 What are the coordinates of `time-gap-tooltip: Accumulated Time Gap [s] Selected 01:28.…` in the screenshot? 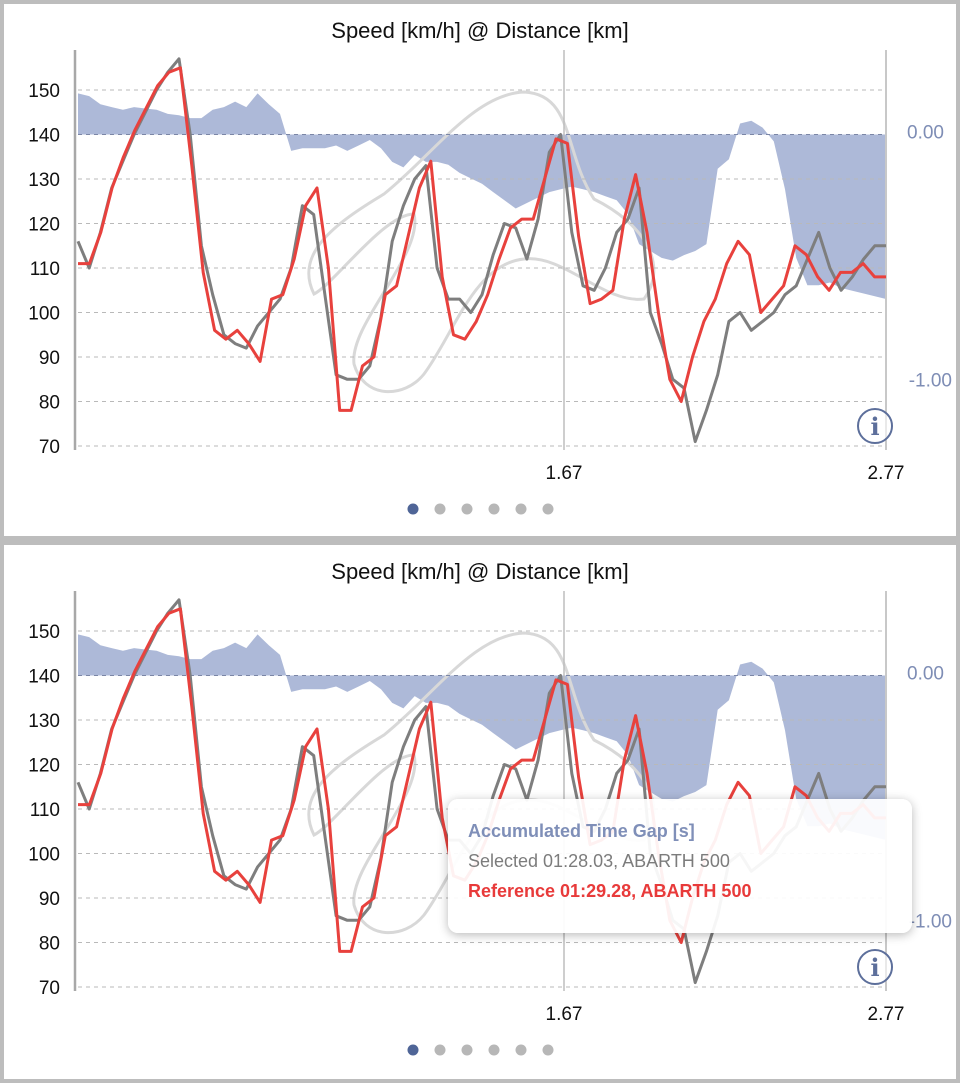 It's located at (680, 866).